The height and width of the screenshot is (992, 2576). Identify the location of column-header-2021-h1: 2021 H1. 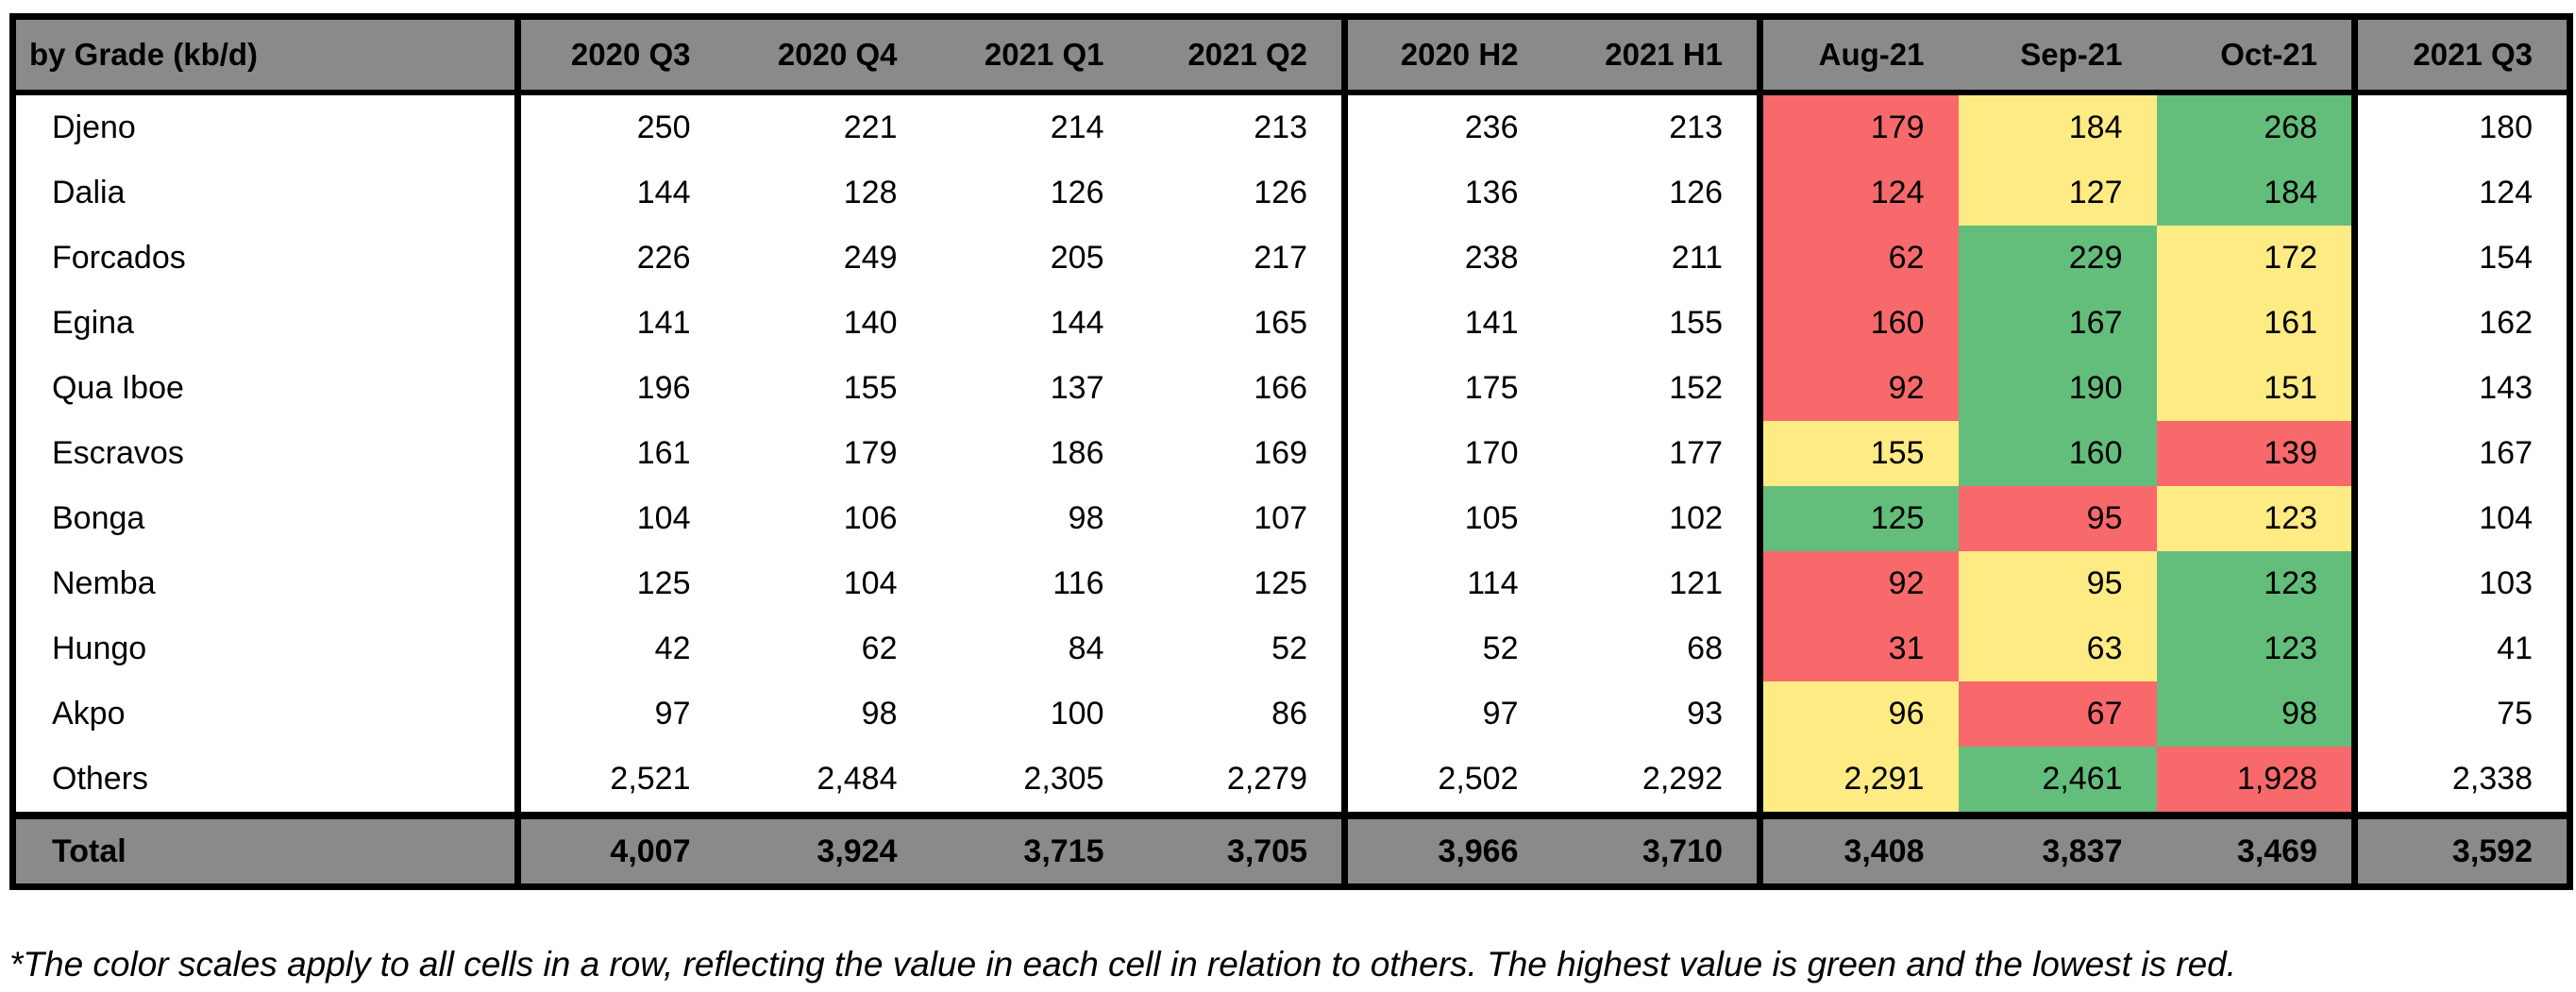
(1656, 55).